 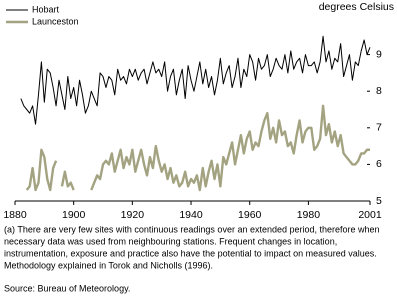 I want to click on x-tick-label: 1980, so click(x=309, y=215).